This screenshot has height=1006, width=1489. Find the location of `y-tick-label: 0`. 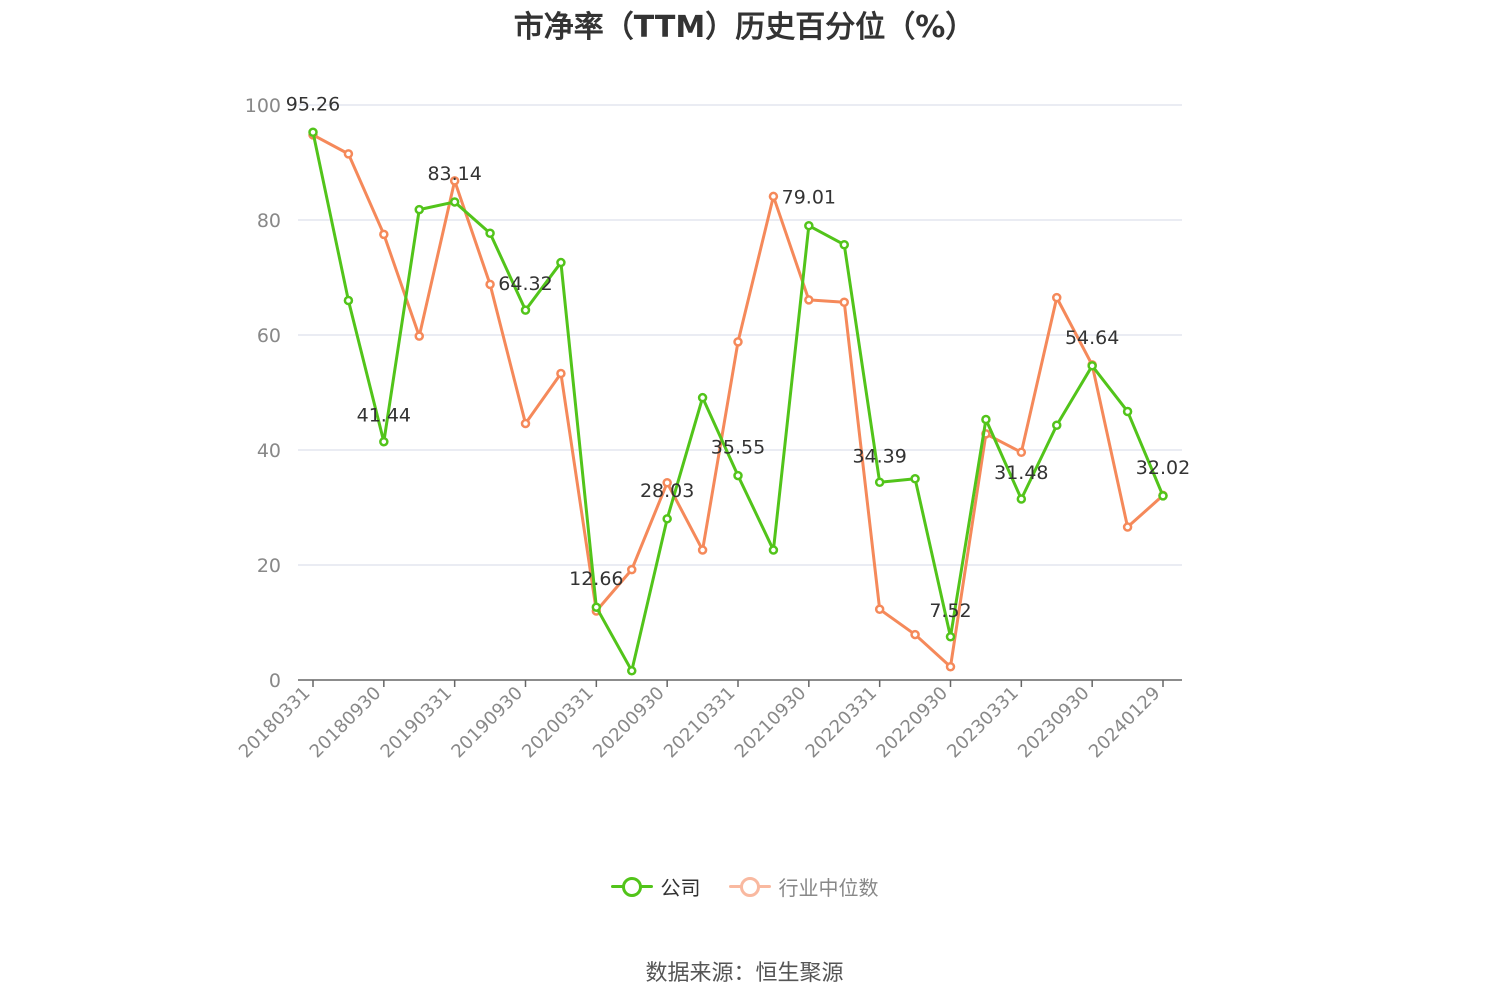

y-tick-label: 0 is located at coordinates (275, 681).